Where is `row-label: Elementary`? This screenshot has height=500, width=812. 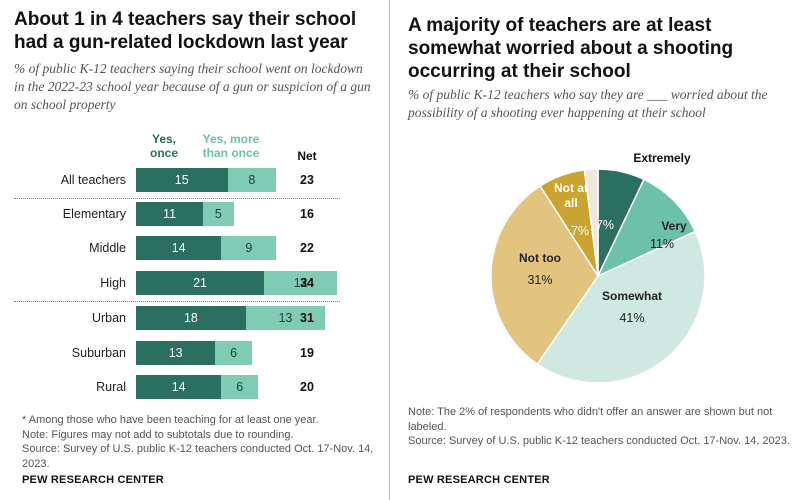 row-label: Elementary is located at coordinates (94, 214).